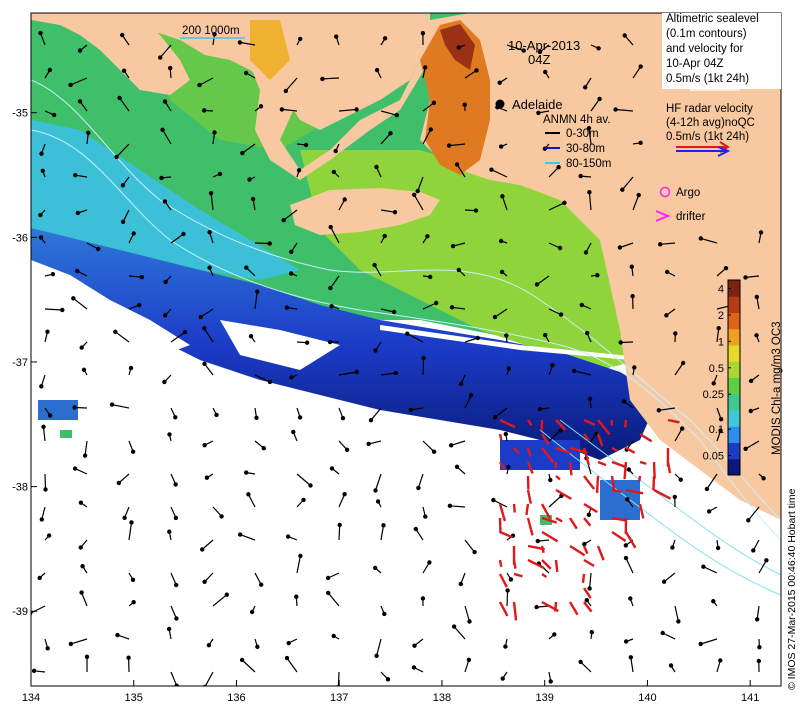  I want to click on y-tick-label: -35, so click(20, 114).